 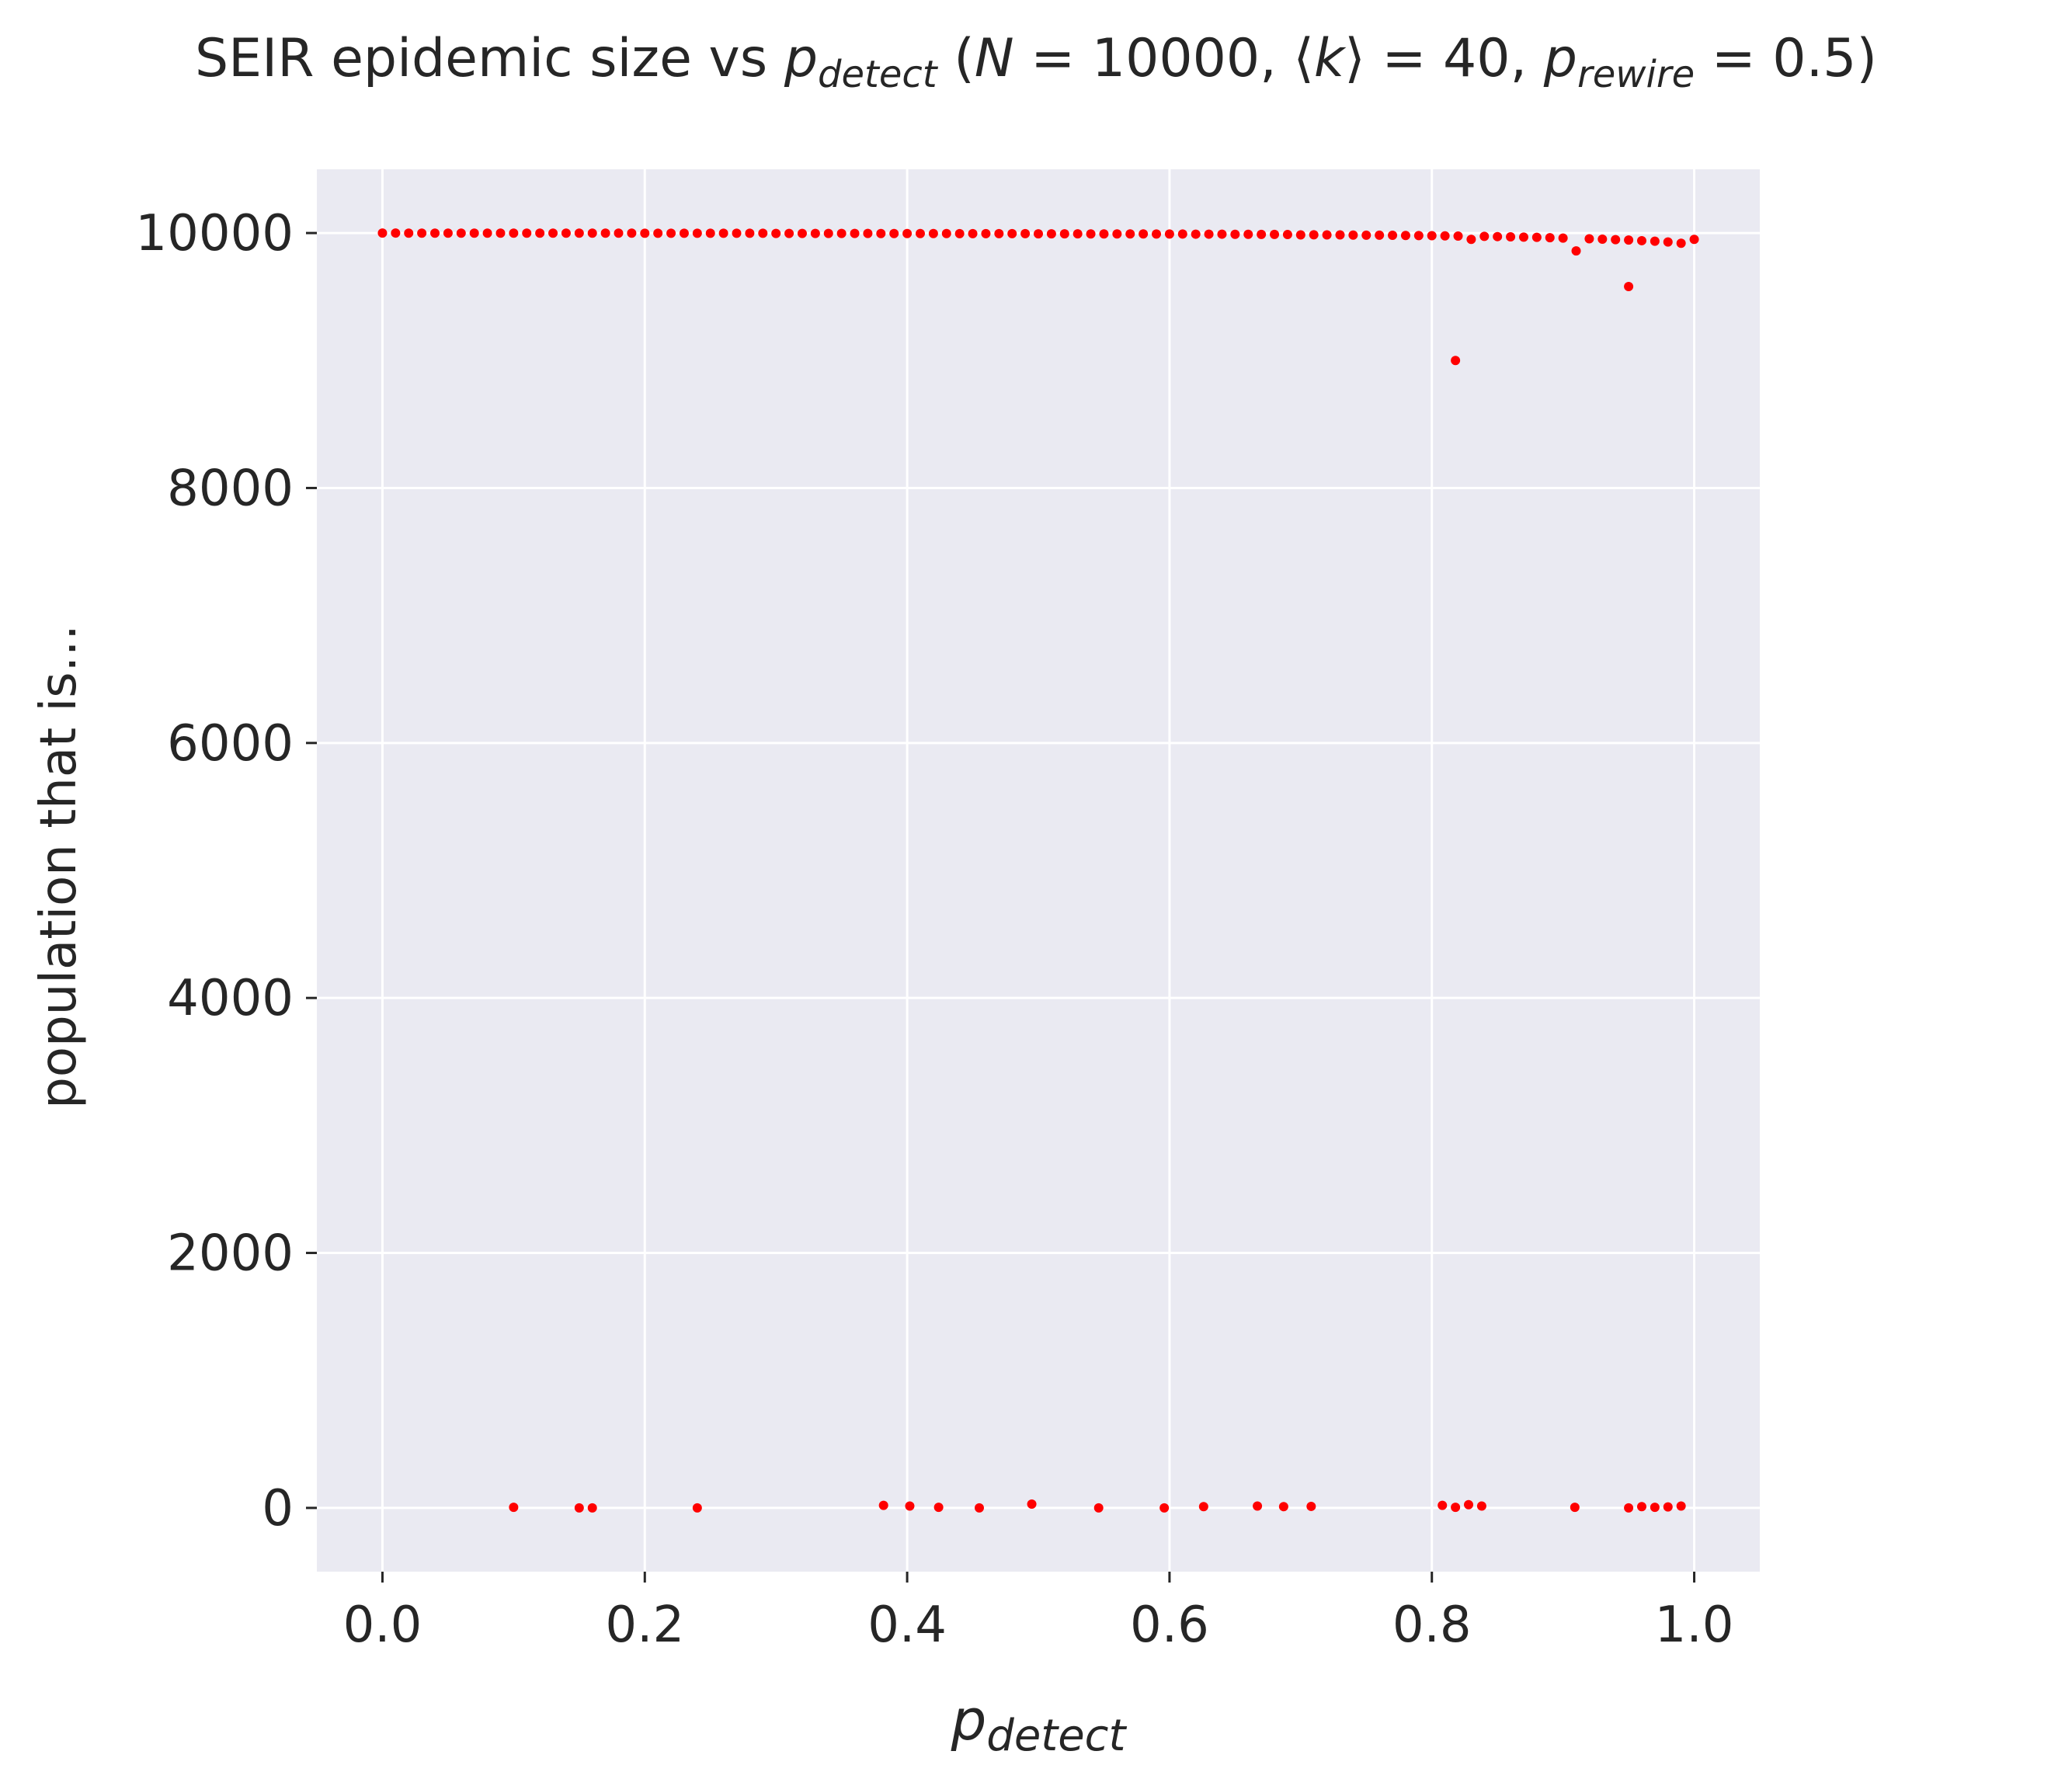 What do you see at coordinates (230, 1254) in the screenshot?
I see `y-tick-label: 2000` at bounding box center [230, 1254].